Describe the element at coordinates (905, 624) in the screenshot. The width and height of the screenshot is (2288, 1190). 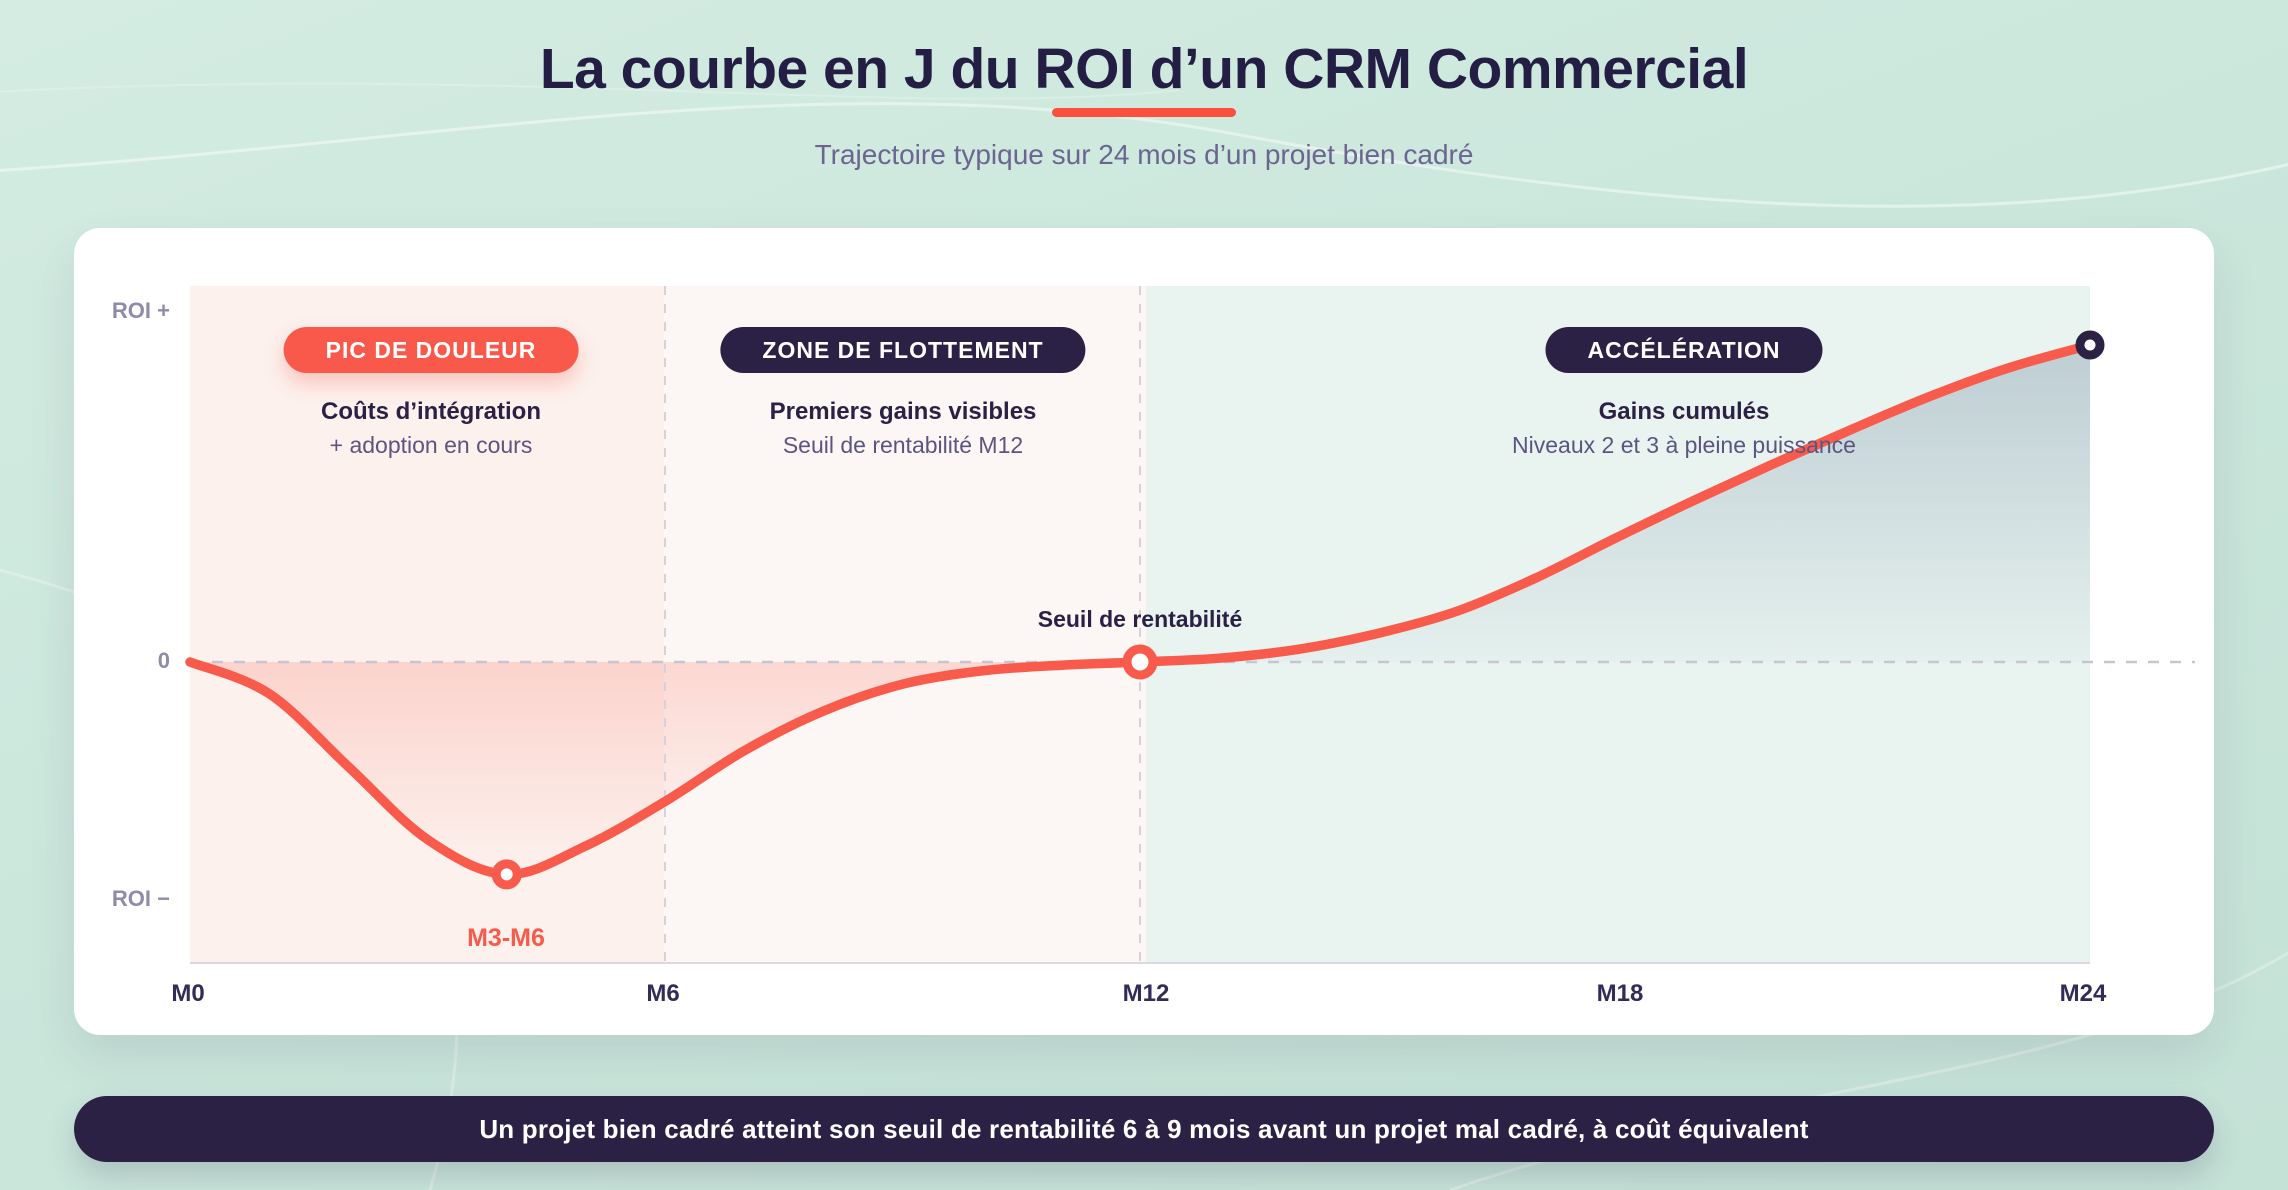
I see `zone-float-background` at that location.